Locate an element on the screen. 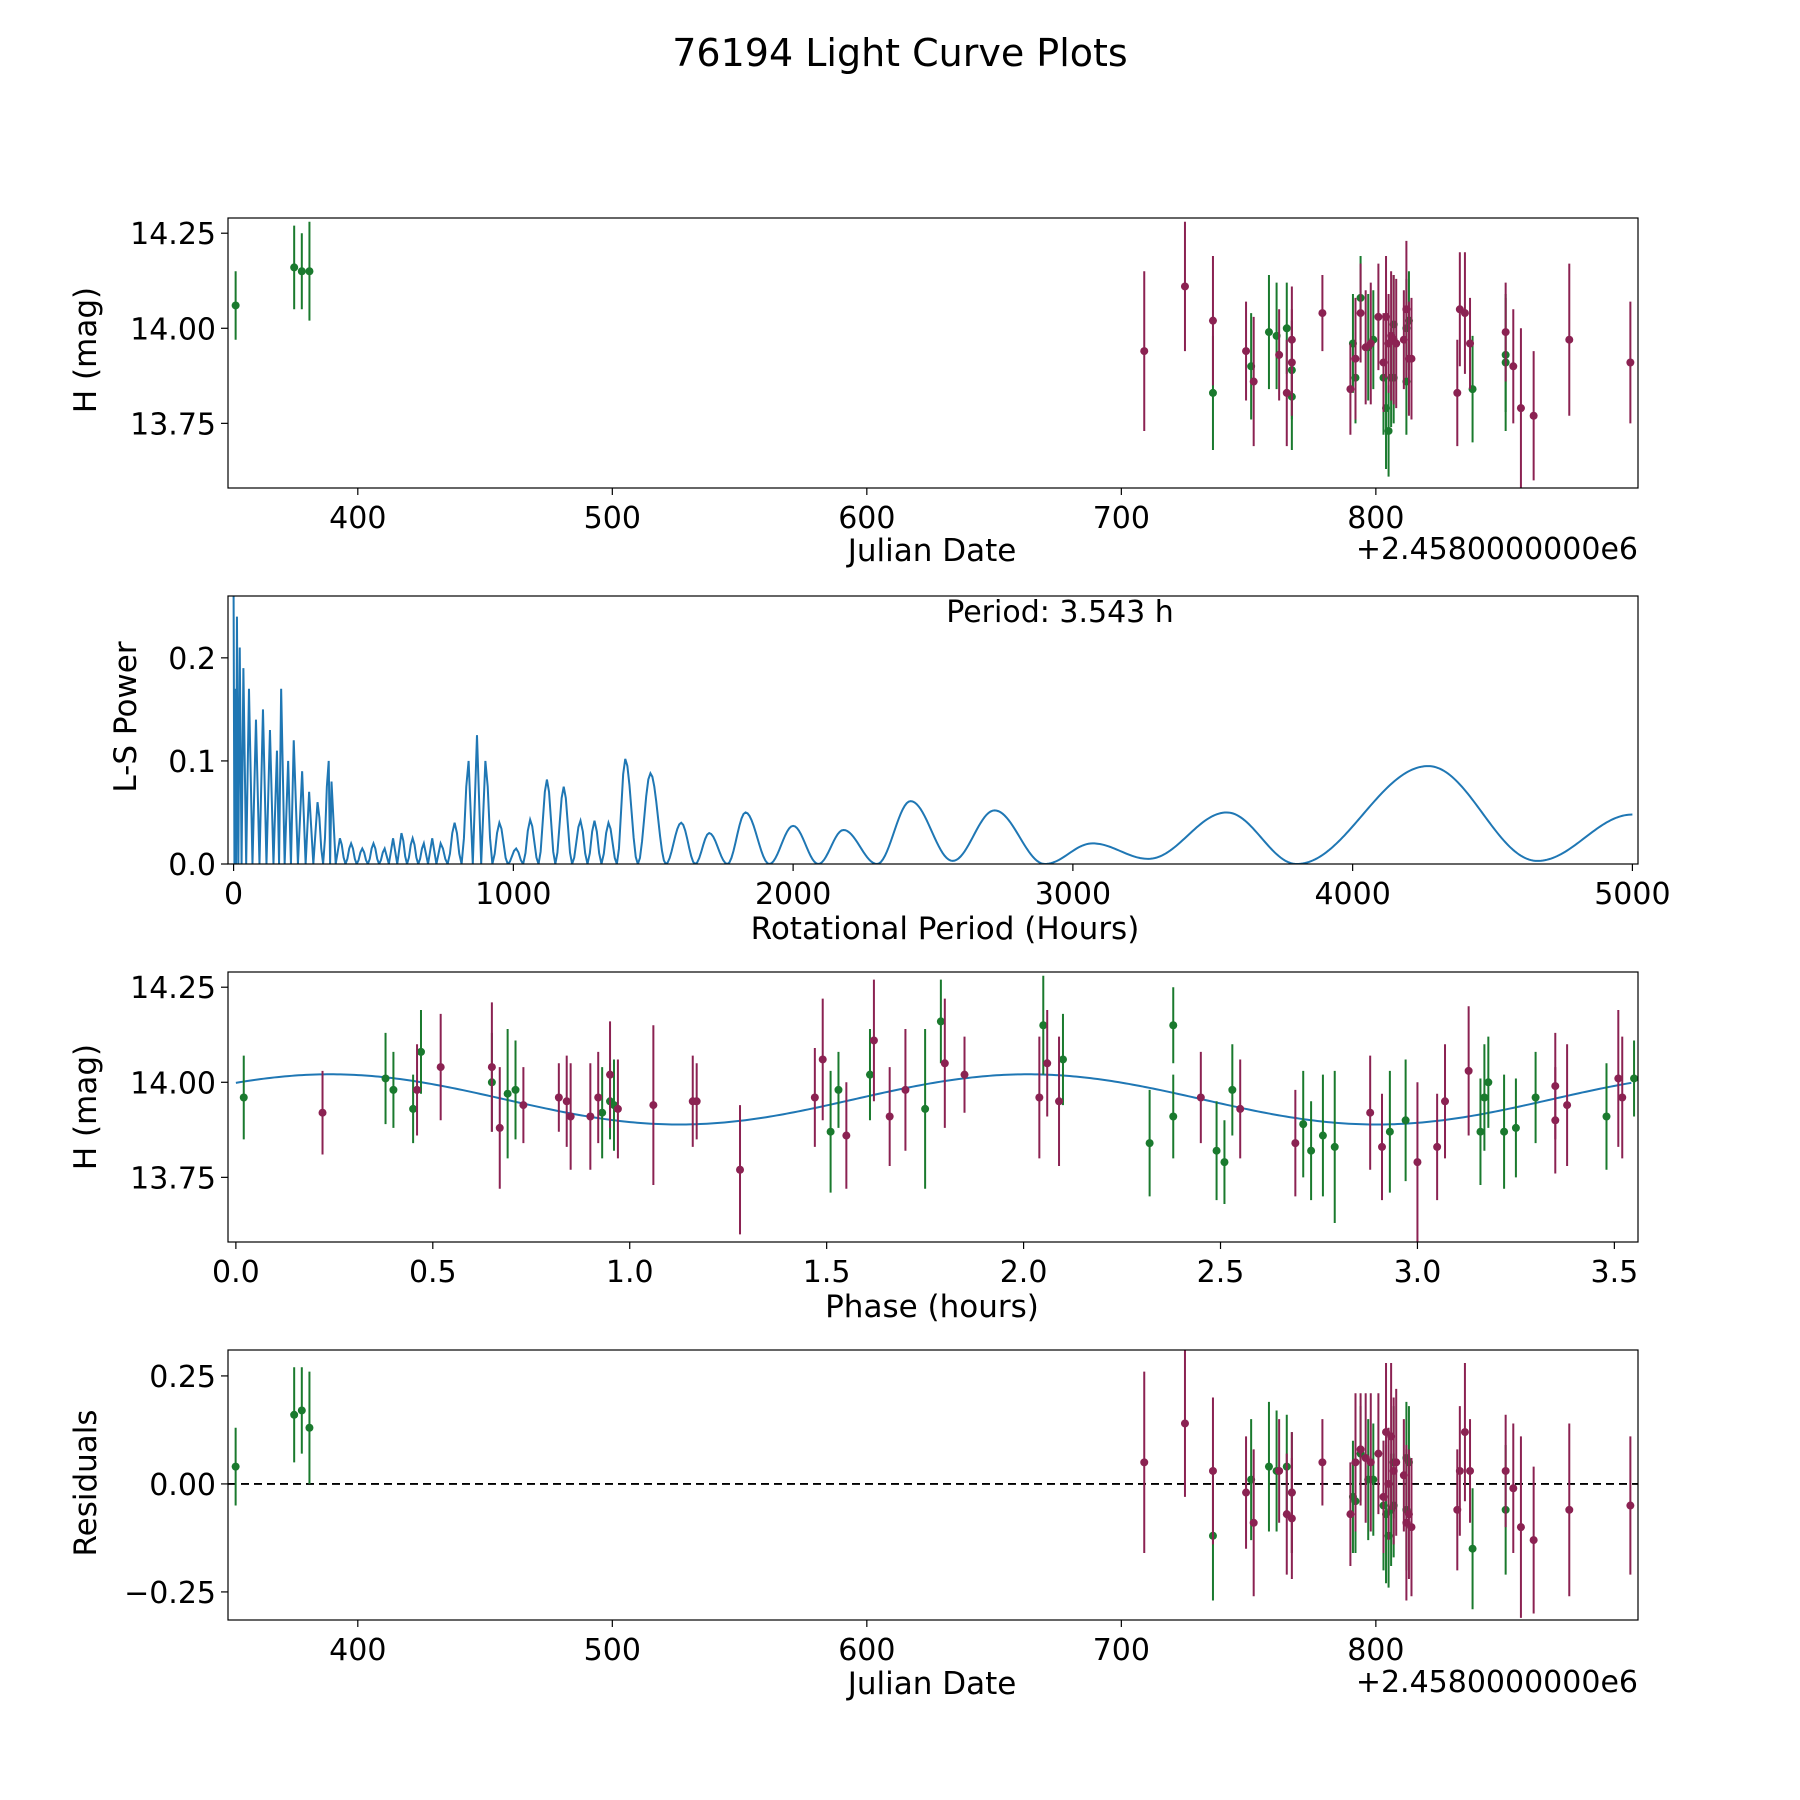 The image size is (1800, 1800). residuals-xlabel: Julian Date is located at coordinates (931, 1684).